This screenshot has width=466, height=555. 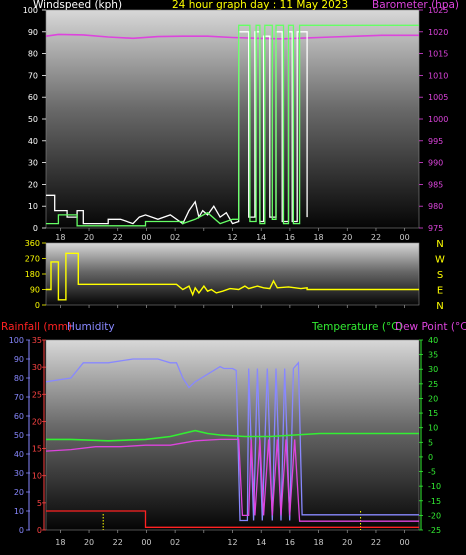 I want to click on temperature-axis-tick-label: 20, so click(x=433, y=398).